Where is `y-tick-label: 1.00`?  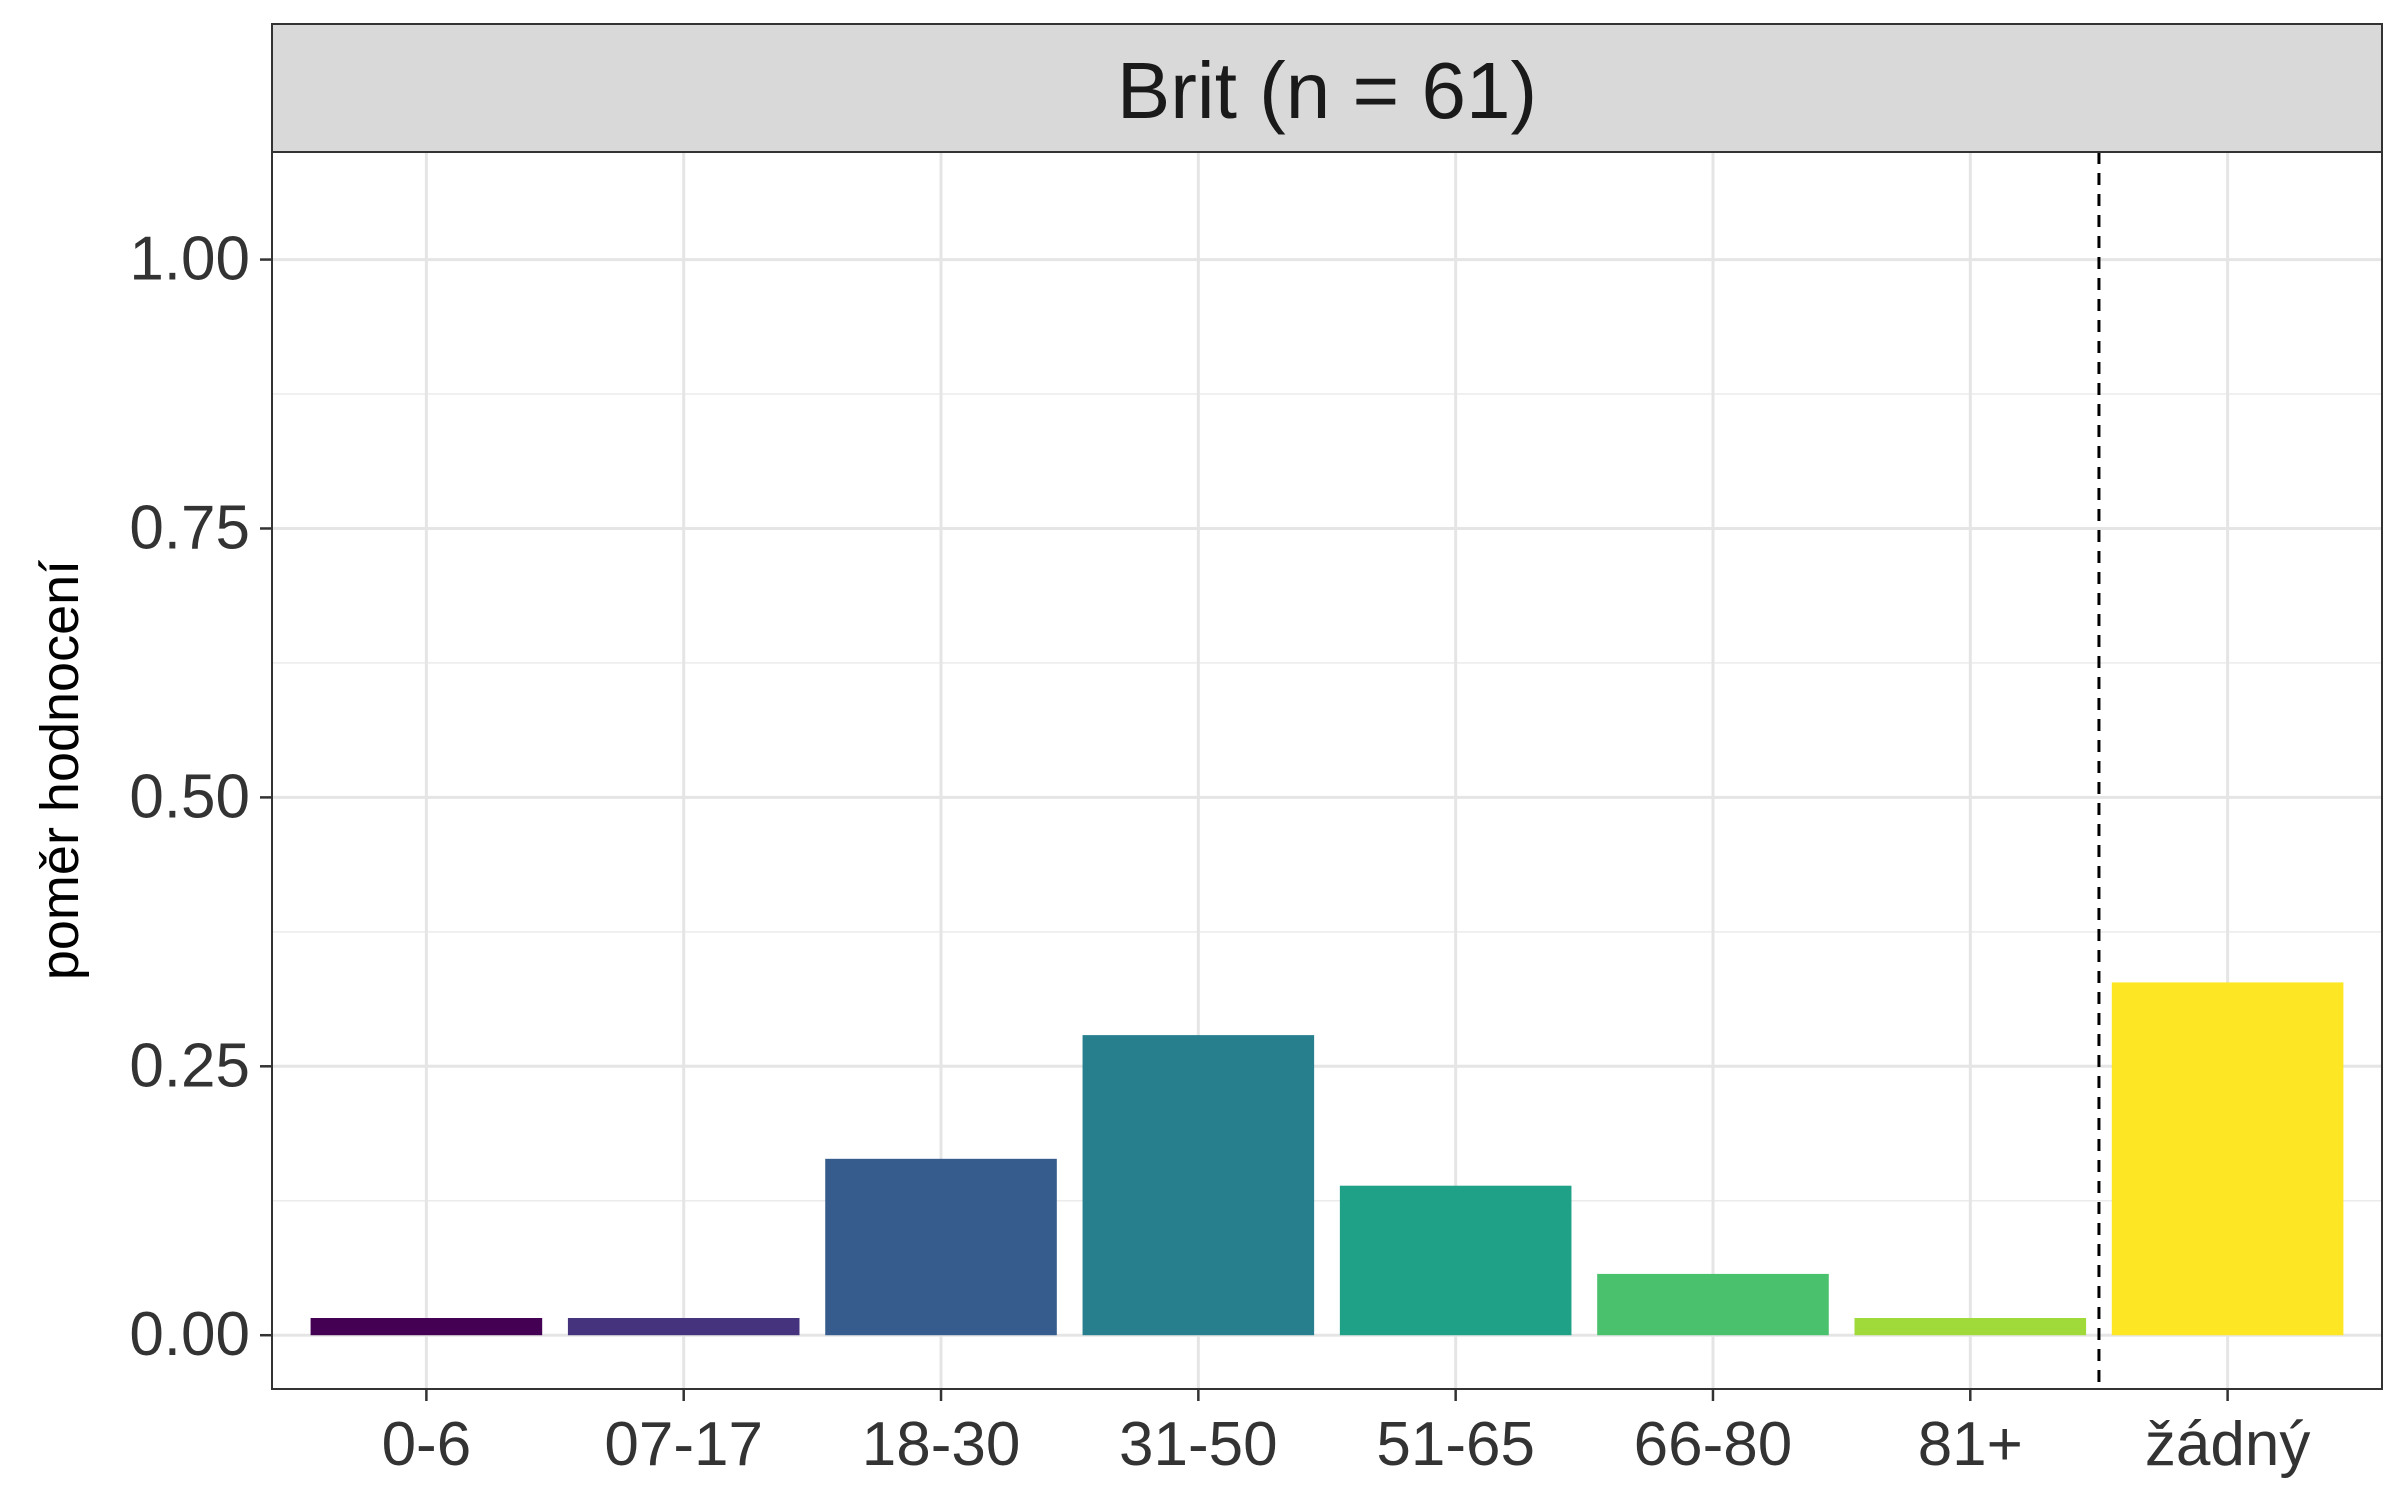 y-tick-label: 1.00 is located at coordinates (189, 259).